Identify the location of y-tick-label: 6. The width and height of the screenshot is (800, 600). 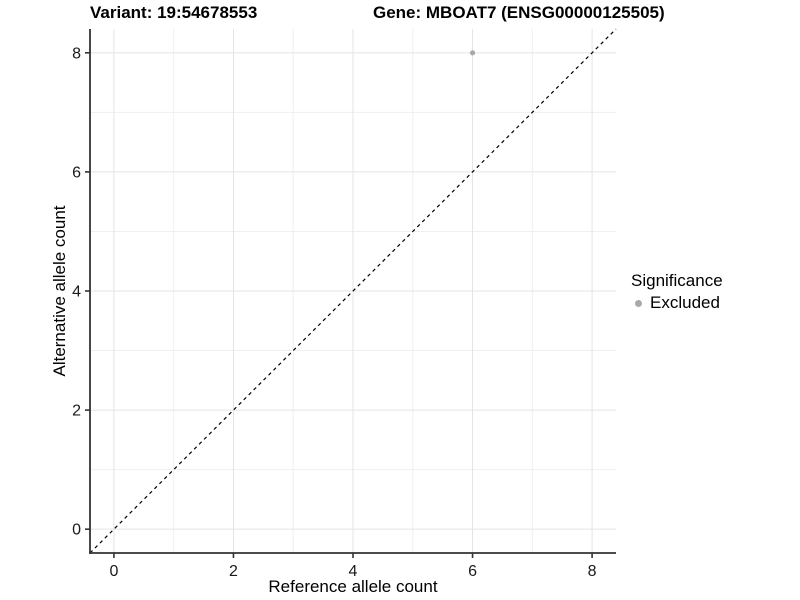
(76, 172).